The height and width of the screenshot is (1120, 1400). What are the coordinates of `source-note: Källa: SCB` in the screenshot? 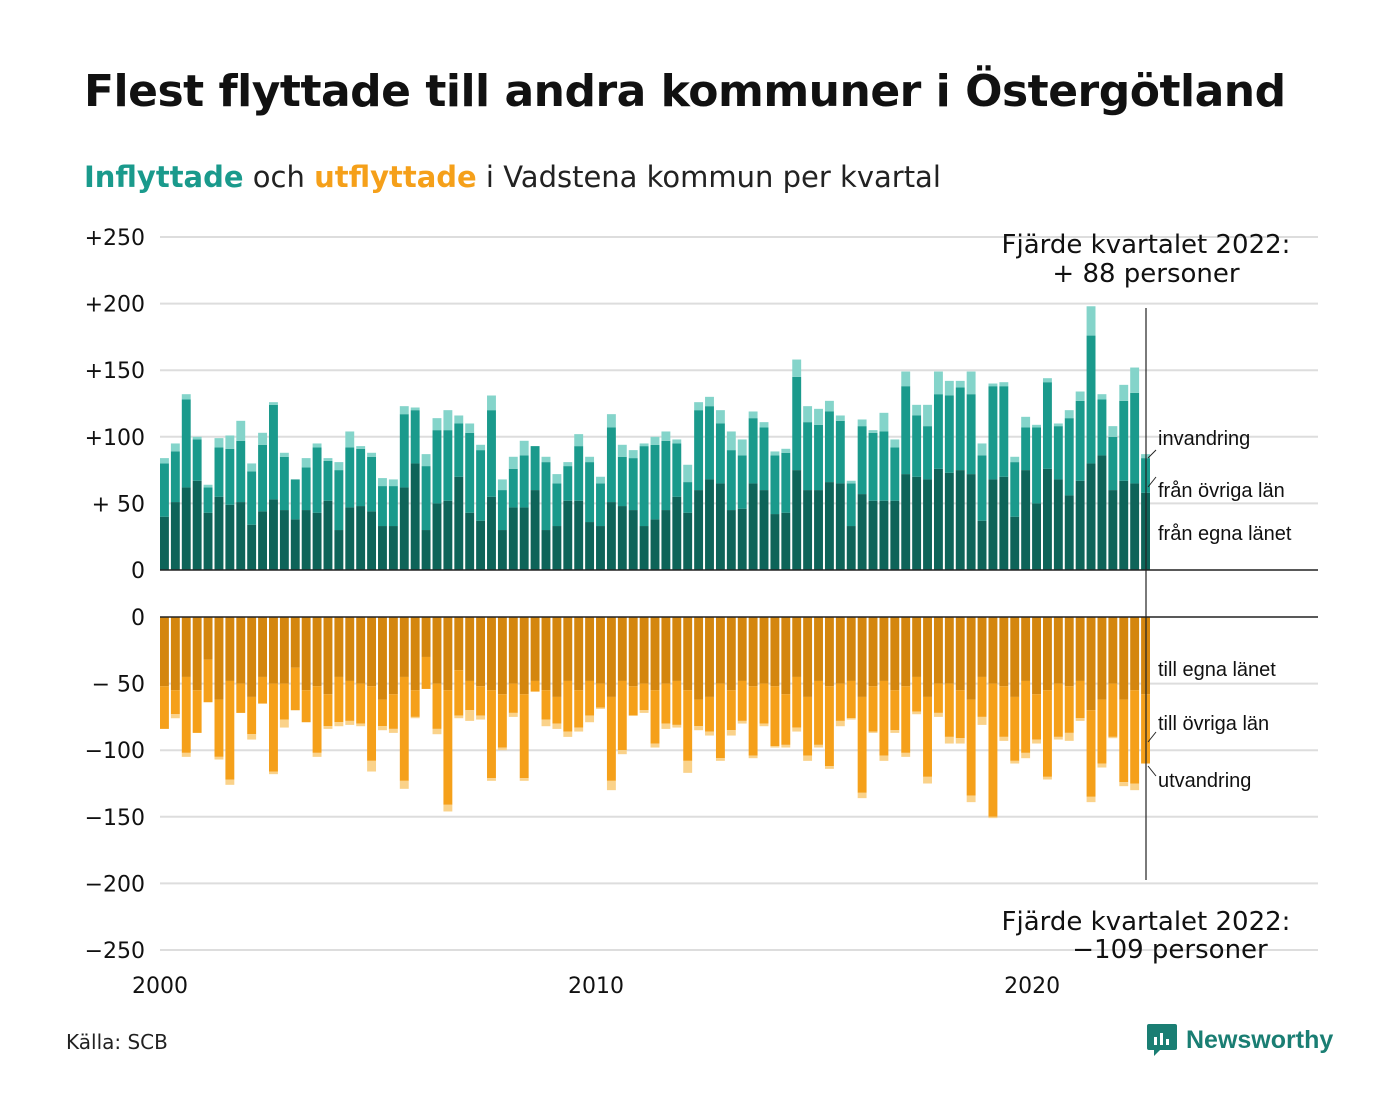 It's located at (117, 1042).